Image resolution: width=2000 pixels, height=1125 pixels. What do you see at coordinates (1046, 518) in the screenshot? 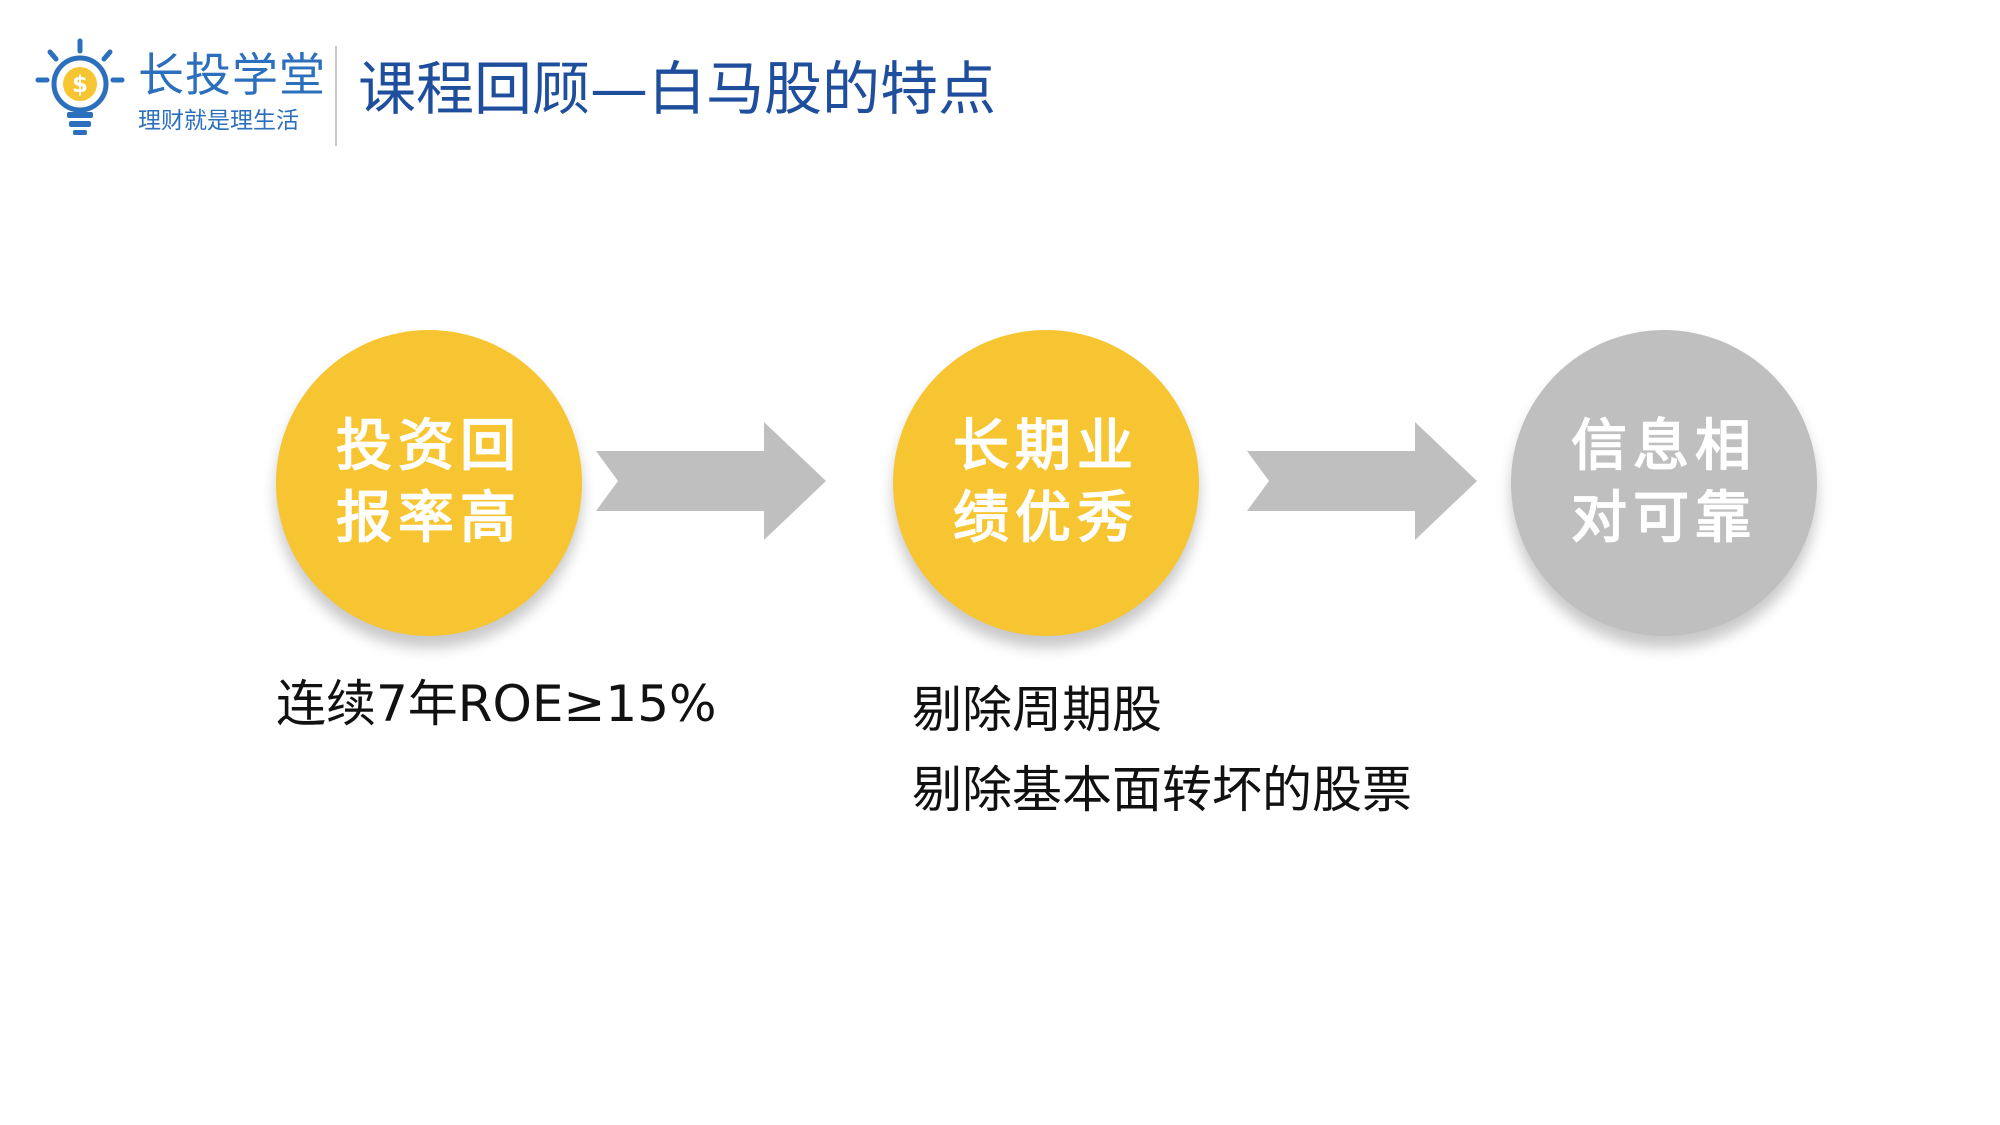
I see `step-label-line: 绩优秀` at bounding box center [1046, 518].